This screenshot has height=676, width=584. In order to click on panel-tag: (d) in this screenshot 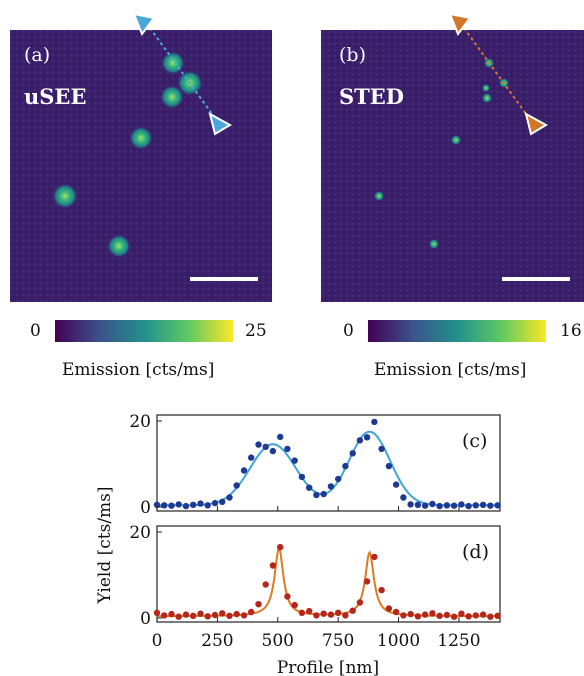, I will do `click(475, 552)`.